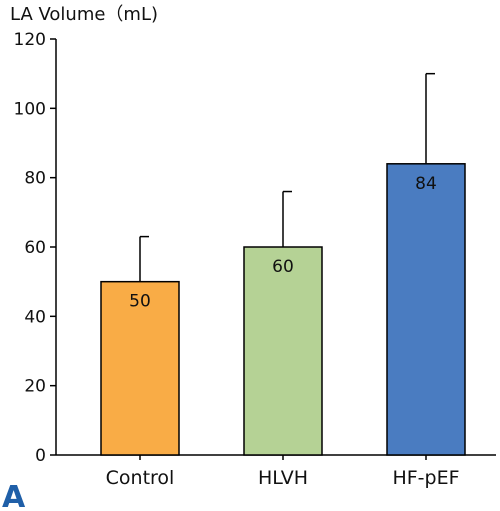 The height and width of the screenshot is (511, 500). What do you see at coordinates (35, 248) in the screenshot?
I see `y-tick-label: 60` at bounding box center [35, 248].